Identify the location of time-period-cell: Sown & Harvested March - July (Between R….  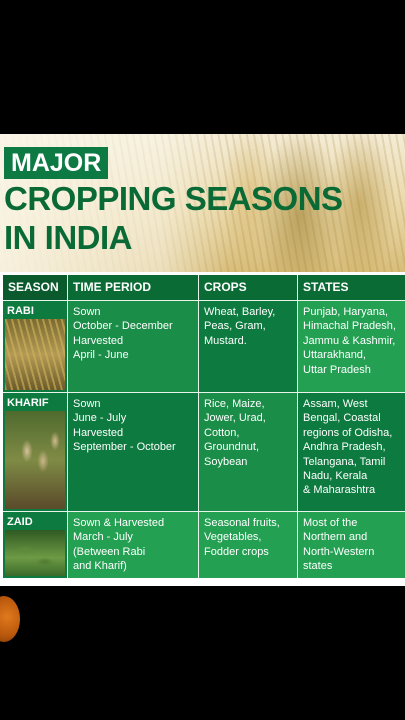
(133, 545).